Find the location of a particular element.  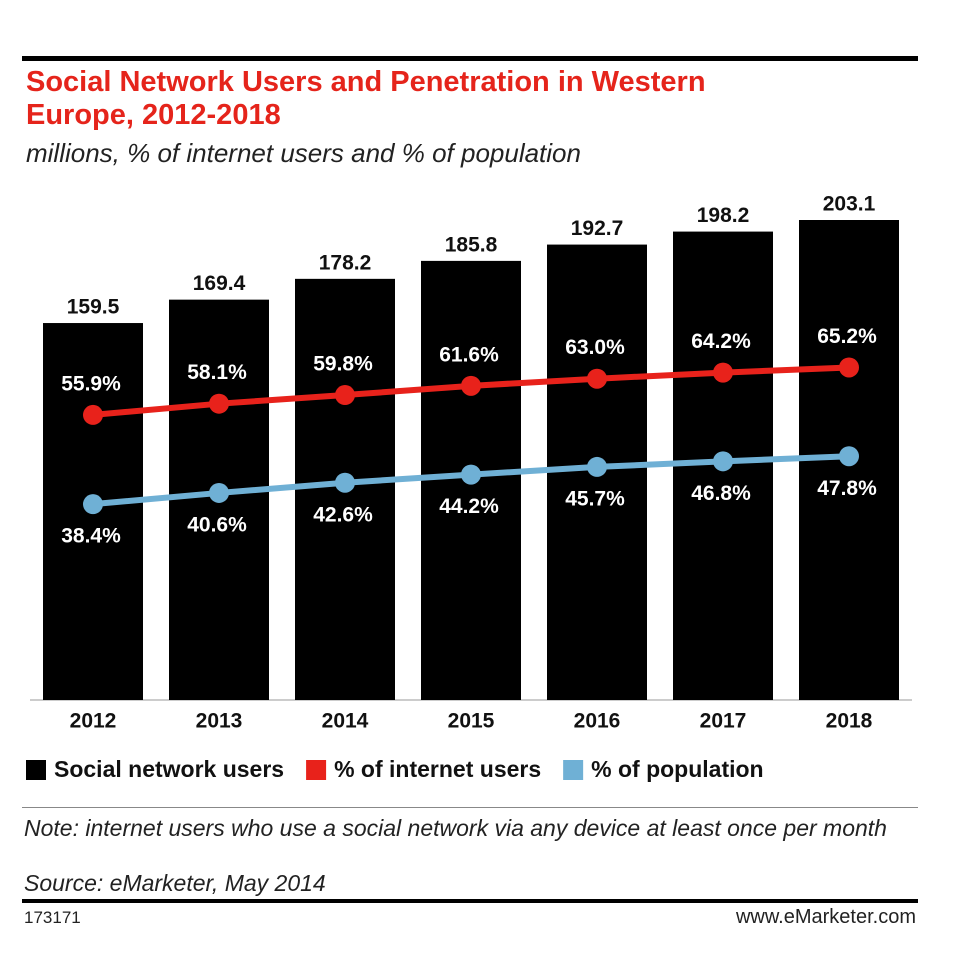

x-tick-label: 2013 is located at coordinates (219, 721).